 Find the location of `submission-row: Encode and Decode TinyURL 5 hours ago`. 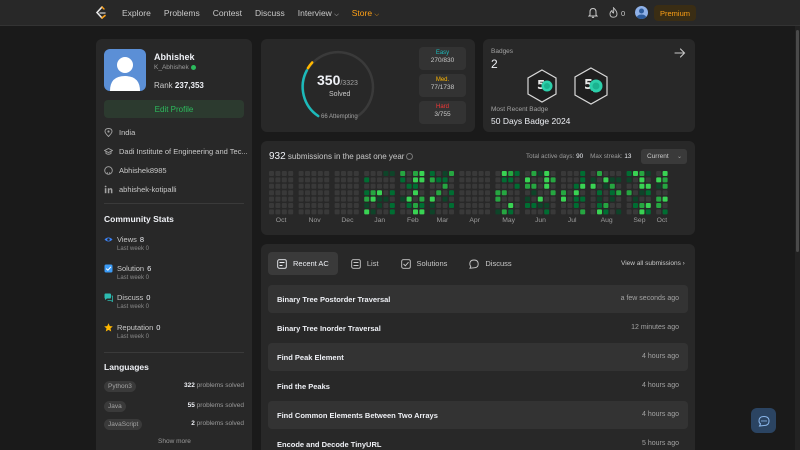

submission-row: Encode and Decode TinyURL 5 hours ago is located at coordinates (478, 440).